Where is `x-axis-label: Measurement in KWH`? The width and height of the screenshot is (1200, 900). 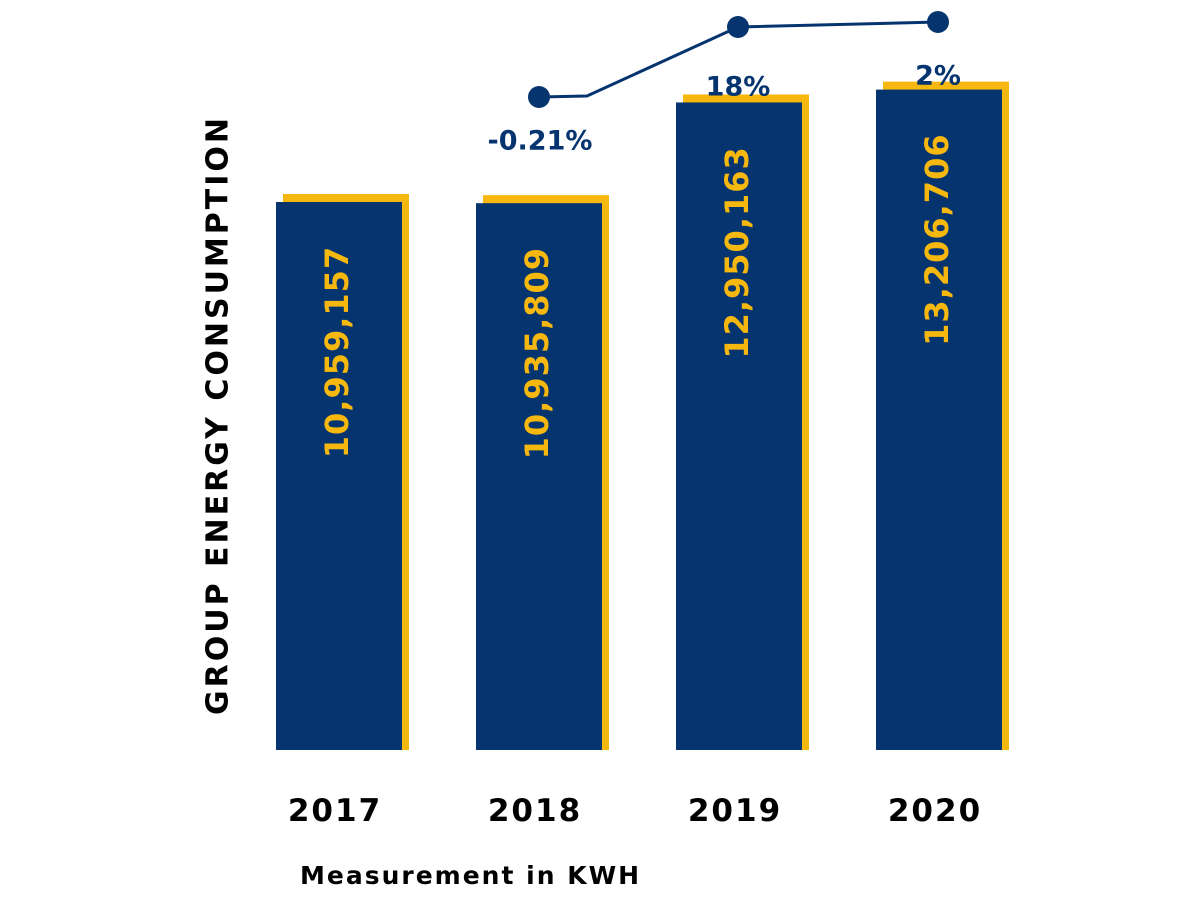
x-axis-label: Measurement in KWH is located at coordinates (470, 875).